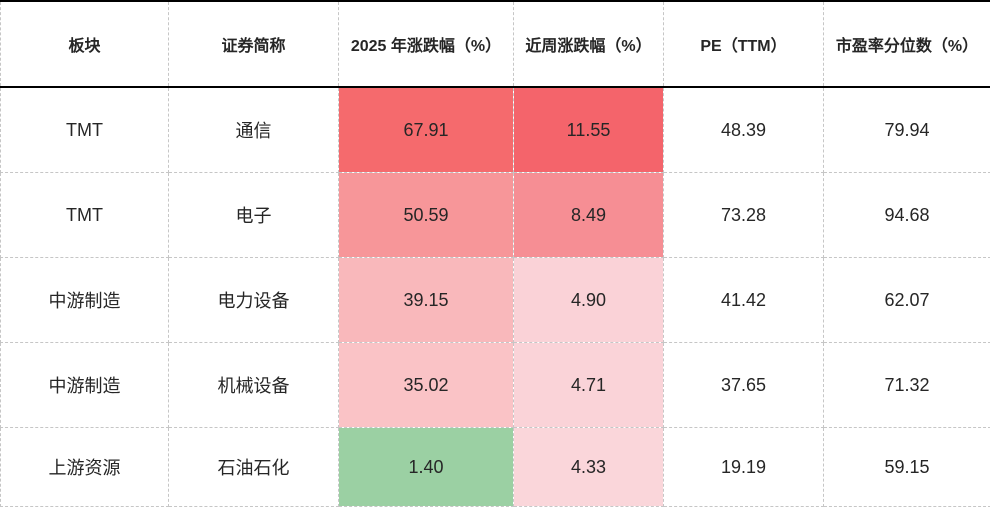 The image size is (990, 514). Describe the element at coordinates (84, 44) in the screenshot. I see `header-sector: 板块` at that location.